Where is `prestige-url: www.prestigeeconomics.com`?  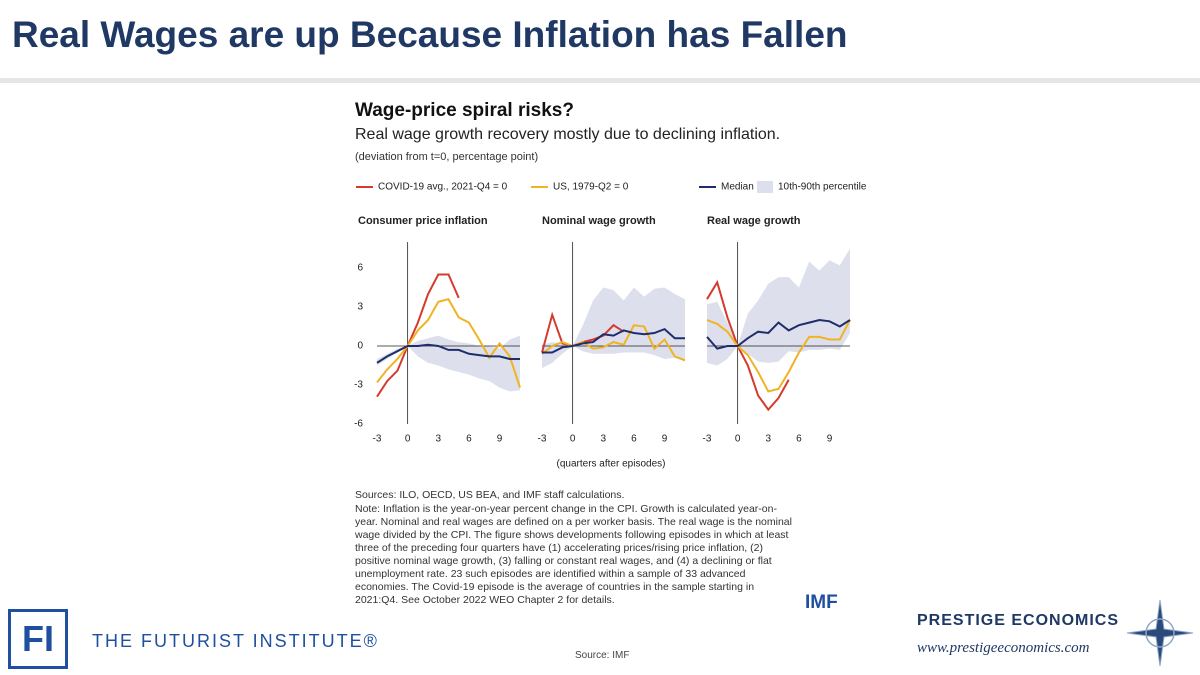 prestige-url: www.prestigeeconomics.com is located at coordinates (1003, 648).